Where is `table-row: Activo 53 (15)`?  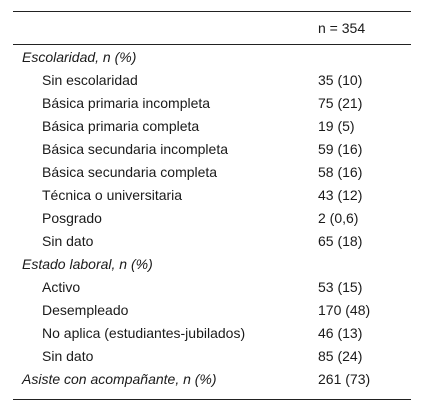
table-row: Activo 53 (15) is located at coordinates (211, 287).